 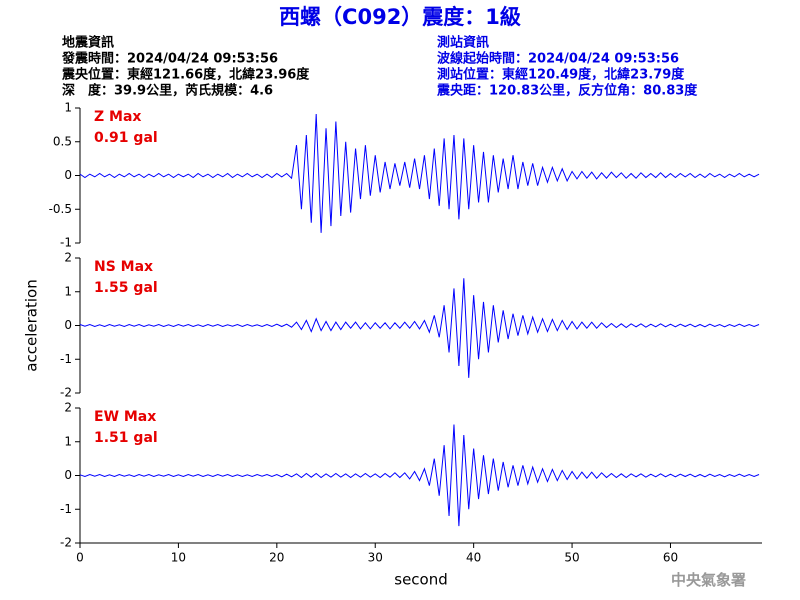 I want to click on info-line: 發震時間：2024/04/24 09:53:56, so click(x=169, y=59).